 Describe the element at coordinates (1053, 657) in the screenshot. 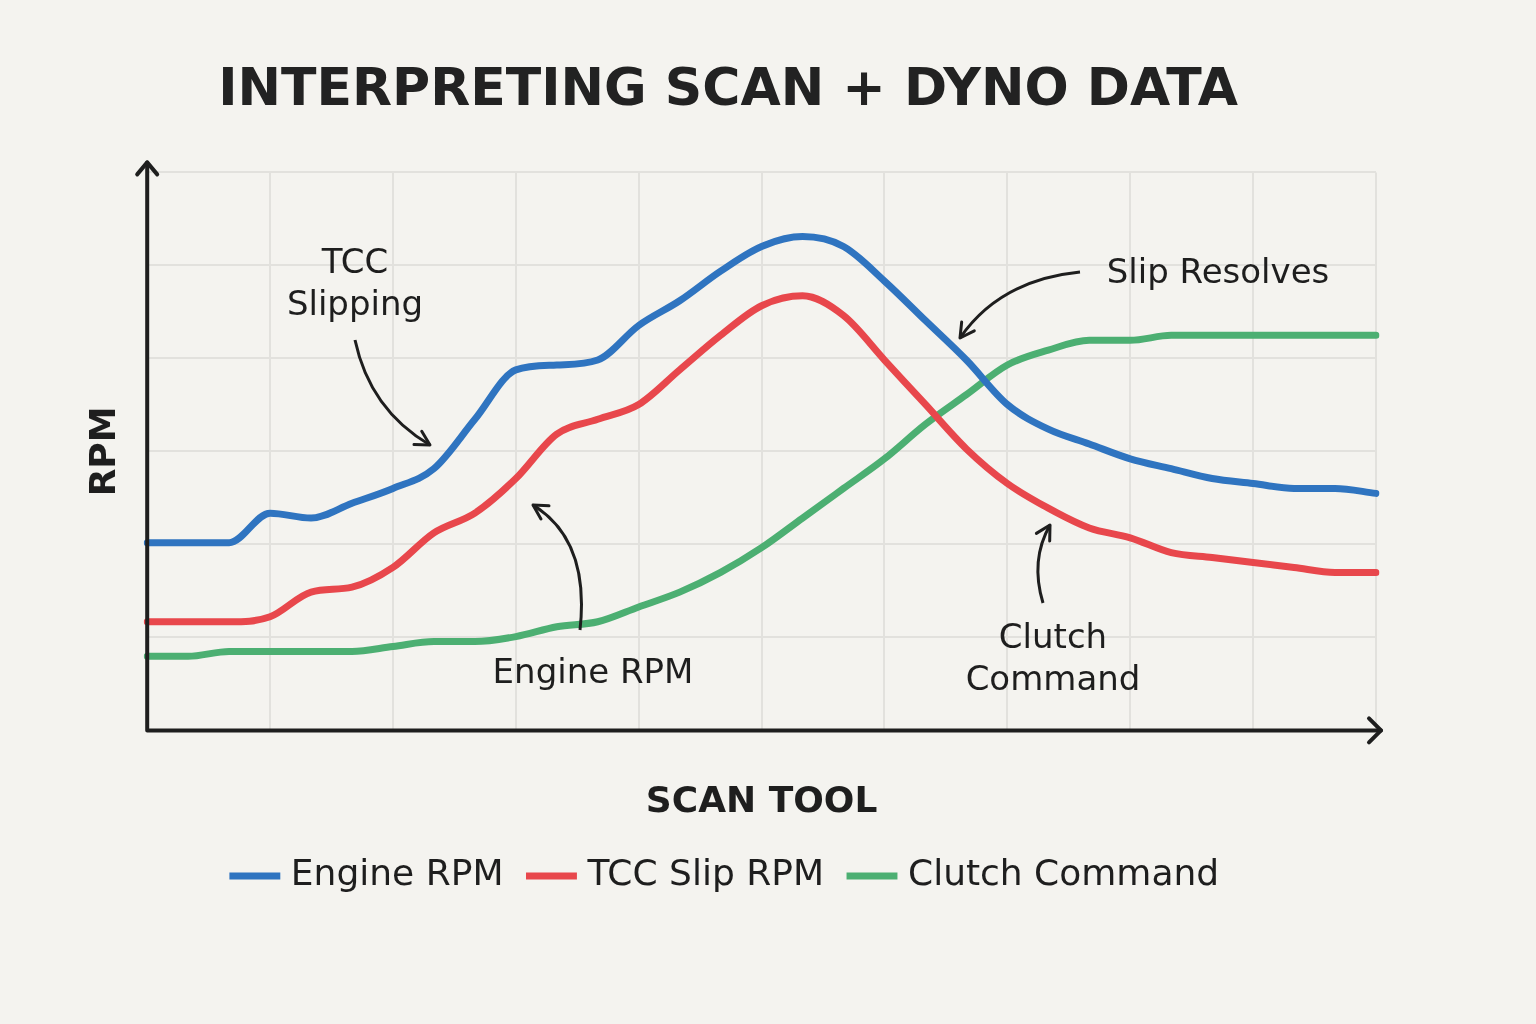

I see `annotation: Clutch Command` at that location.